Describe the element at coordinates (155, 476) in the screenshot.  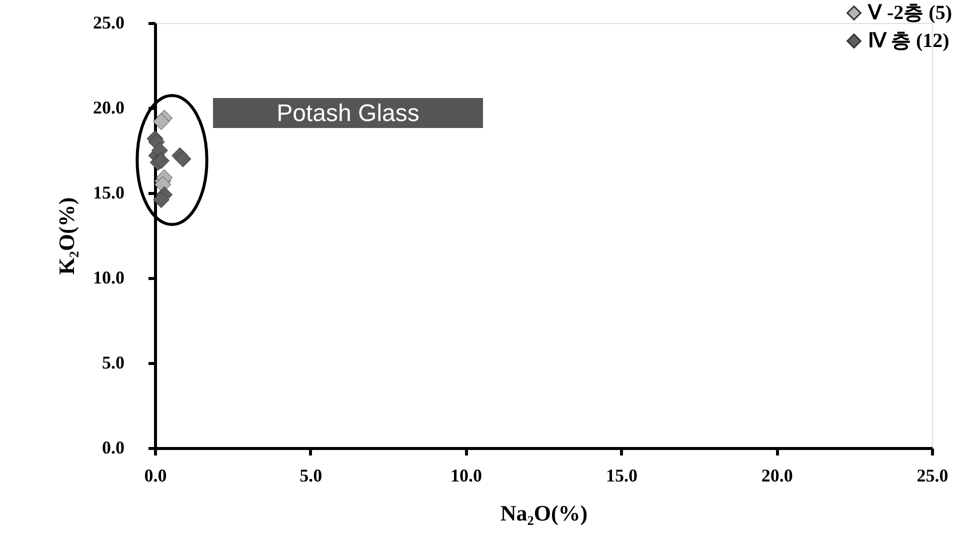
I see `x-tick-label: 0.0` at that location.